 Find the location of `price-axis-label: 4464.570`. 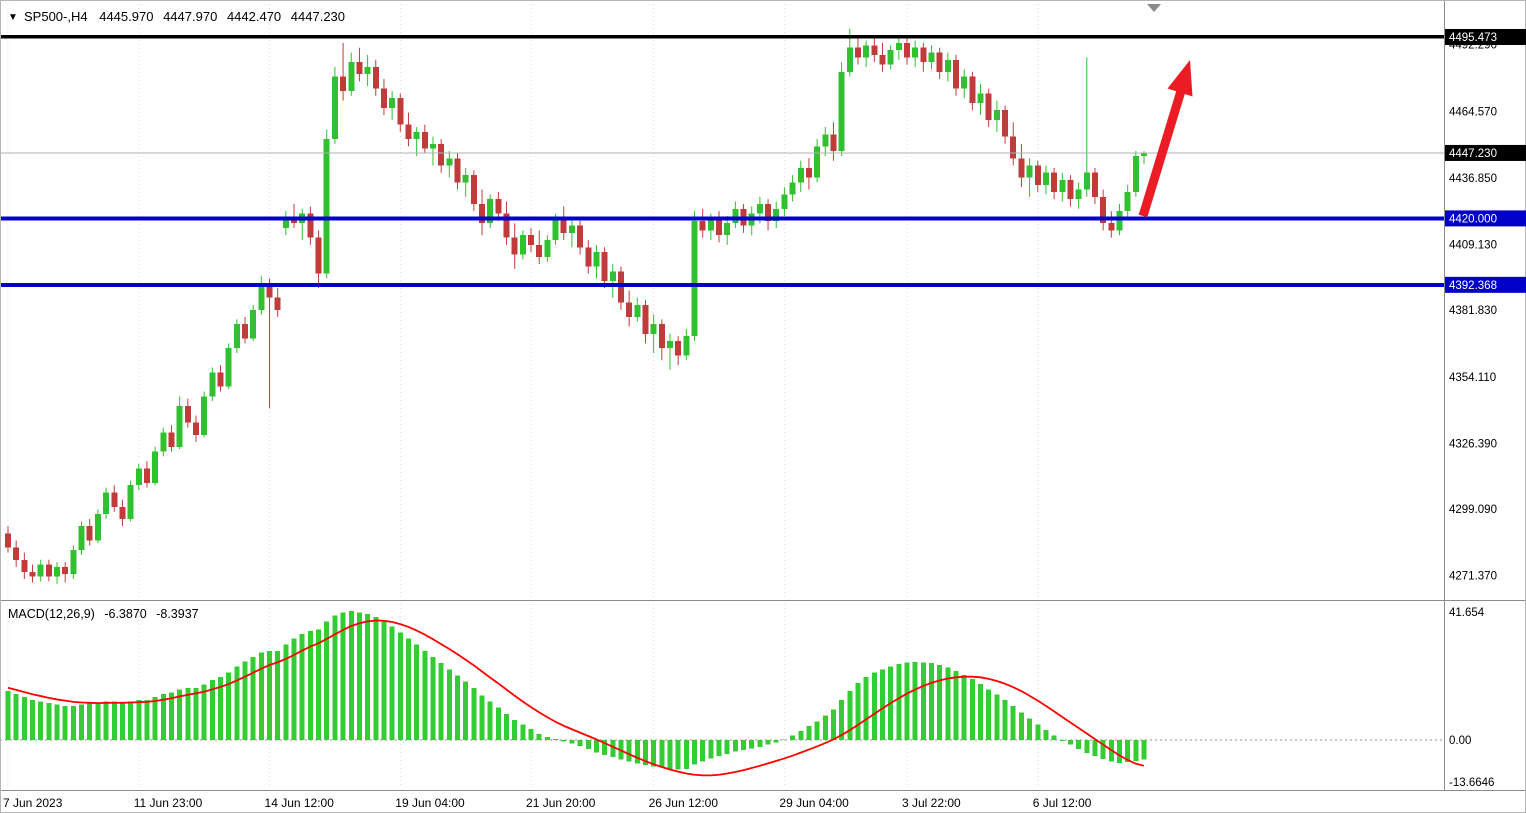

price-axis-label: 4464.570 is located at coordinates (1473, 112).